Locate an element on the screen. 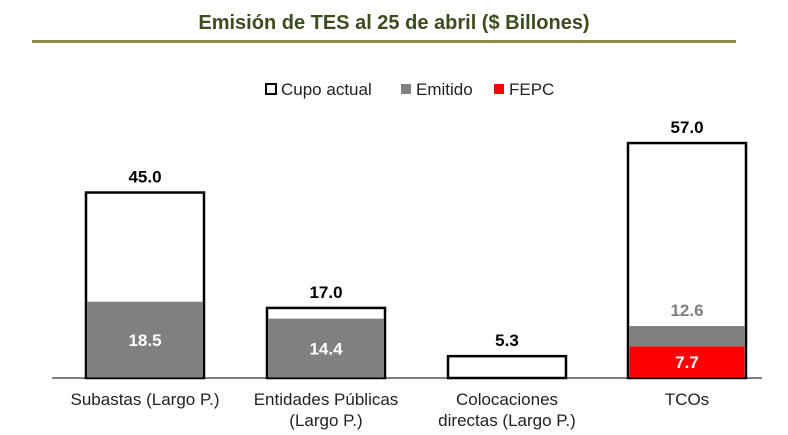 The width and height of the screenshot is (788, 435). total-value-label-2: 5.3 is located at coordinates (507, 340).